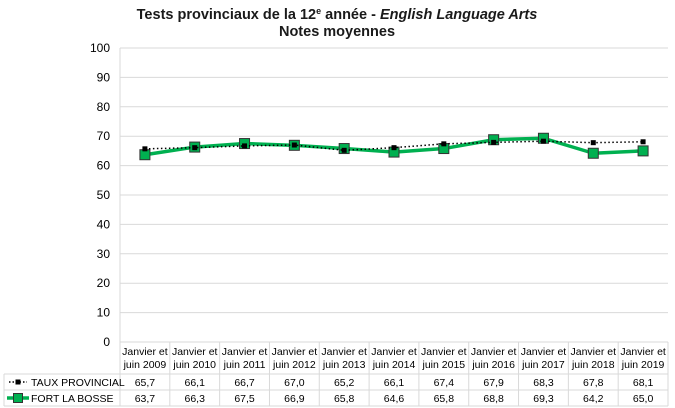  Describe the element at coordinates (244, 365) in the screenshot. I see `category-label-line: juin 2011` at that location.